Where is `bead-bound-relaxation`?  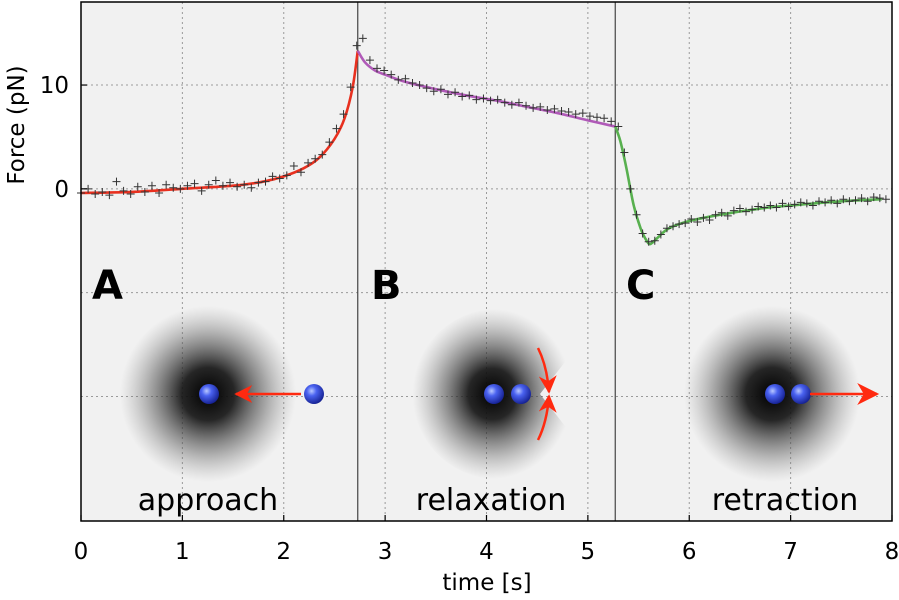 bead-bound-relaxation is located at coordinates (521, 394).